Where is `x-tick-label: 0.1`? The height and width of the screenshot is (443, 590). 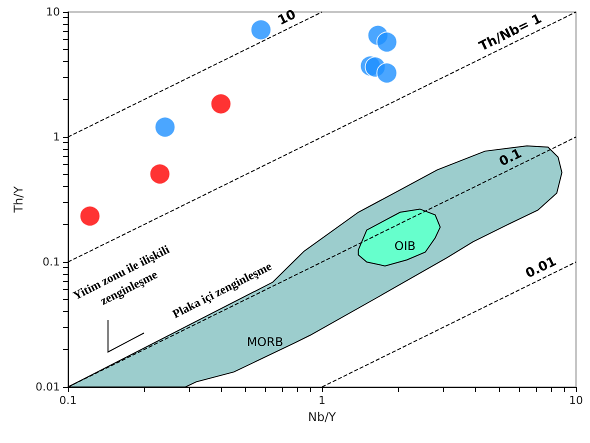 x-tick-label: 0.1 is located at coordinates (68, 400).